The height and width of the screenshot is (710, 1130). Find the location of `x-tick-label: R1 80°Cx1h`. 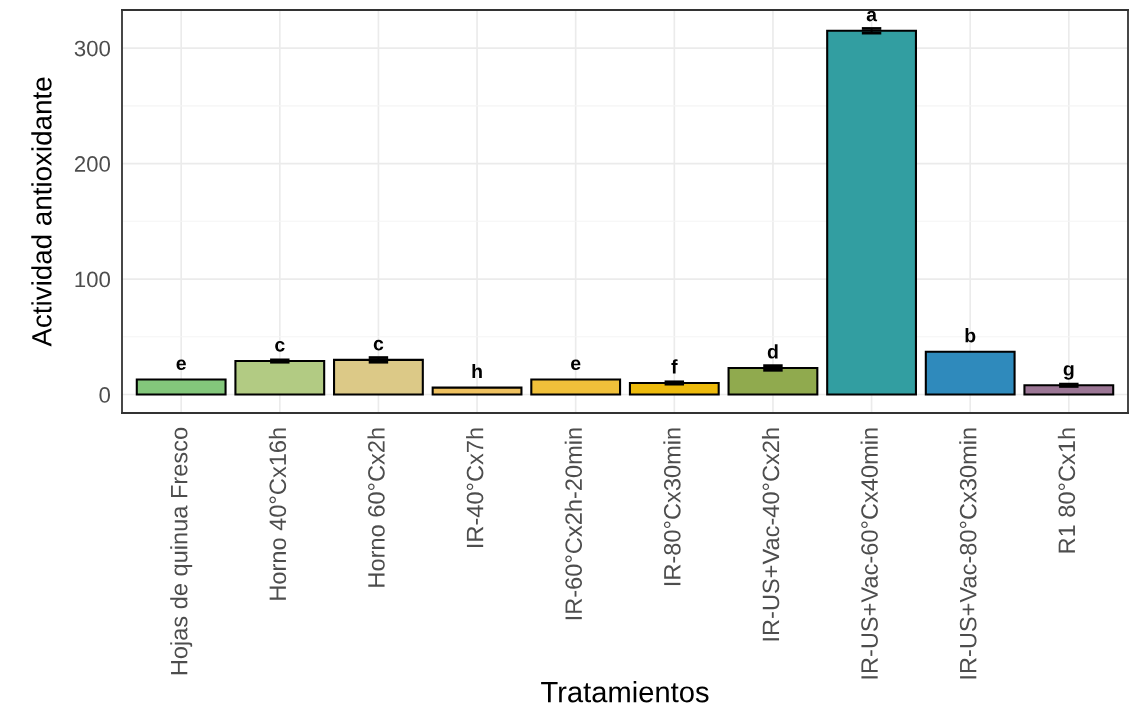

x-tick-label: R1 80°Cx1h is located at coordinates (1066, 490).